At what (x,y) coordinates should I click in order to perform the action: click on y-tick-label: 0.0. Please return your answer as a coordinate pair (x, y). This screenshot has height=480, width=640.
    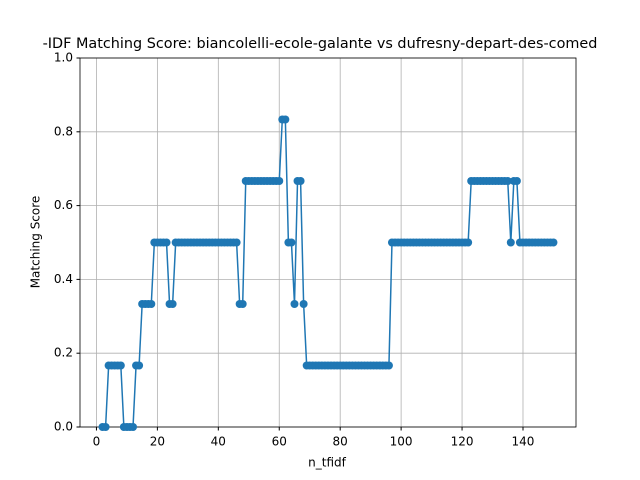
    Looking at the image, I should click on (63, 427).